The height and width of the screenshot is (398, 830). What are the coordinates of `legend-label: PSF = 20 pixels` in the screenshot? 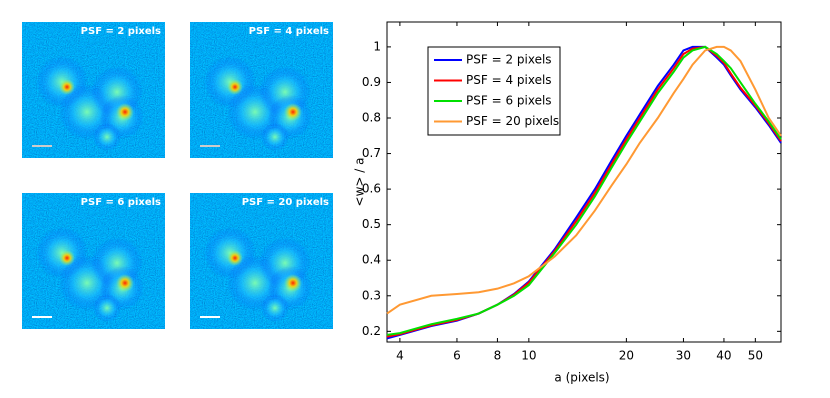 It's located at (512, 121).